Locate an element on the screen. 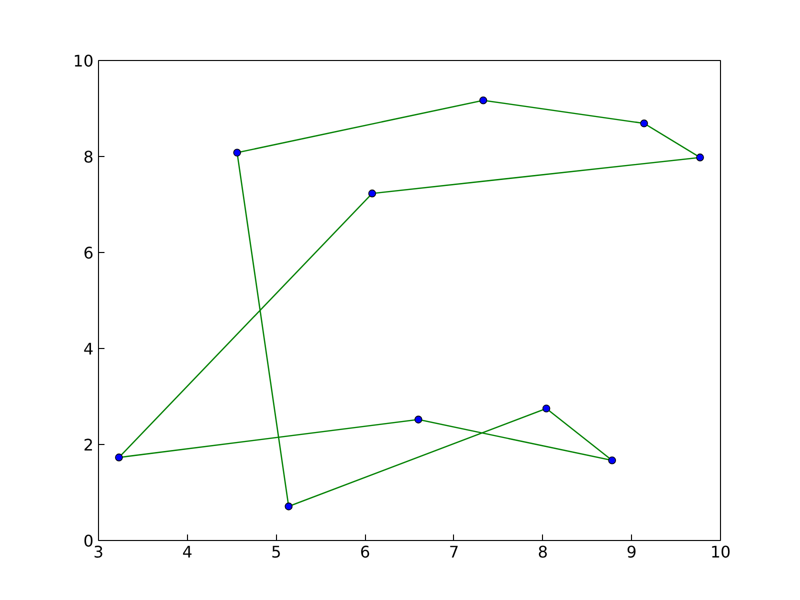 This screenshot has height=600, width=800. x-tick-label: 9 is located at coordinates (631, 552).